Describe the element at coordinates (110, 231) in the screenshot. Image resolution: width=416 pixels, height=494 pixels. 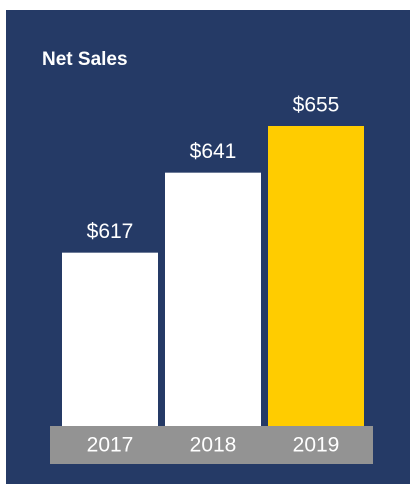
I see `value-label: $617` at that location.